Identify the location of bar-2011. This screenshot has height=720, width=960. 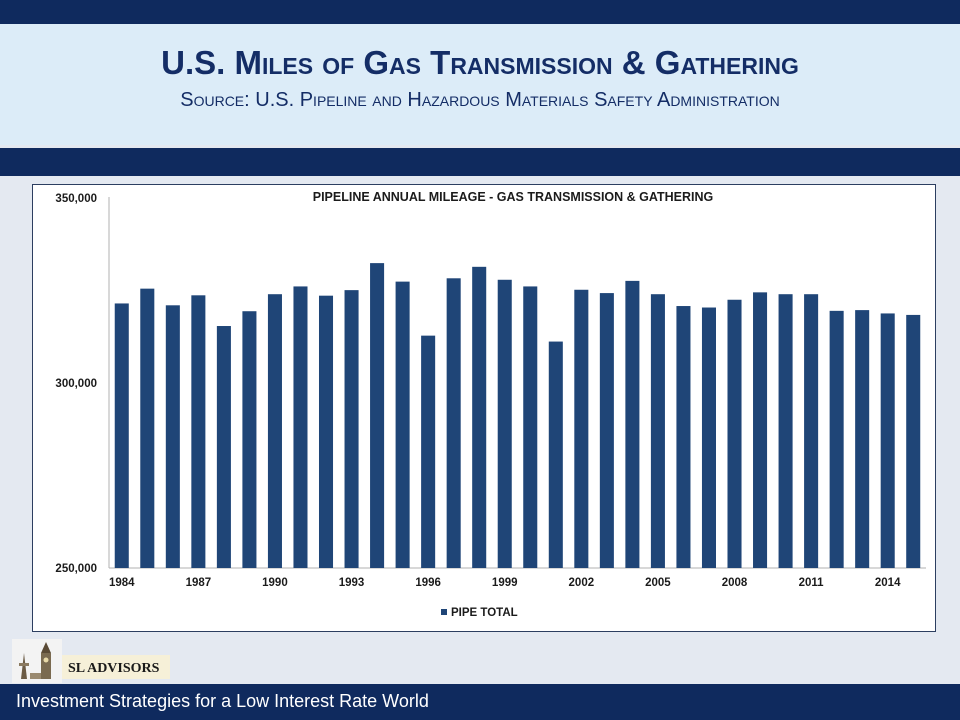
(811, 431).